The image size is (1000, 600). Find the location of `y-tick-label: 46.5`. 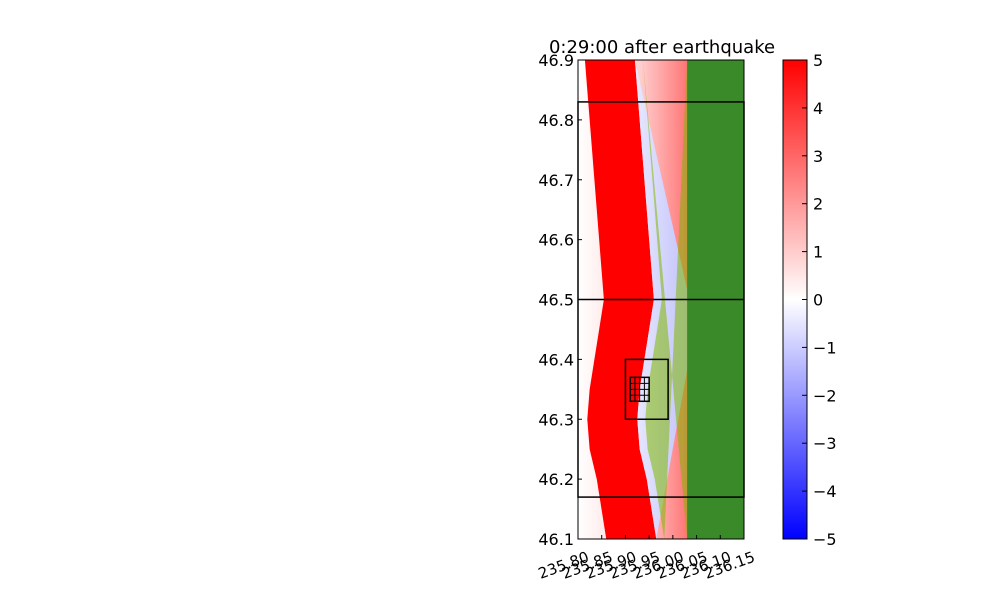

y-tick-label: 46.5 is located at coordinates (556, 300).